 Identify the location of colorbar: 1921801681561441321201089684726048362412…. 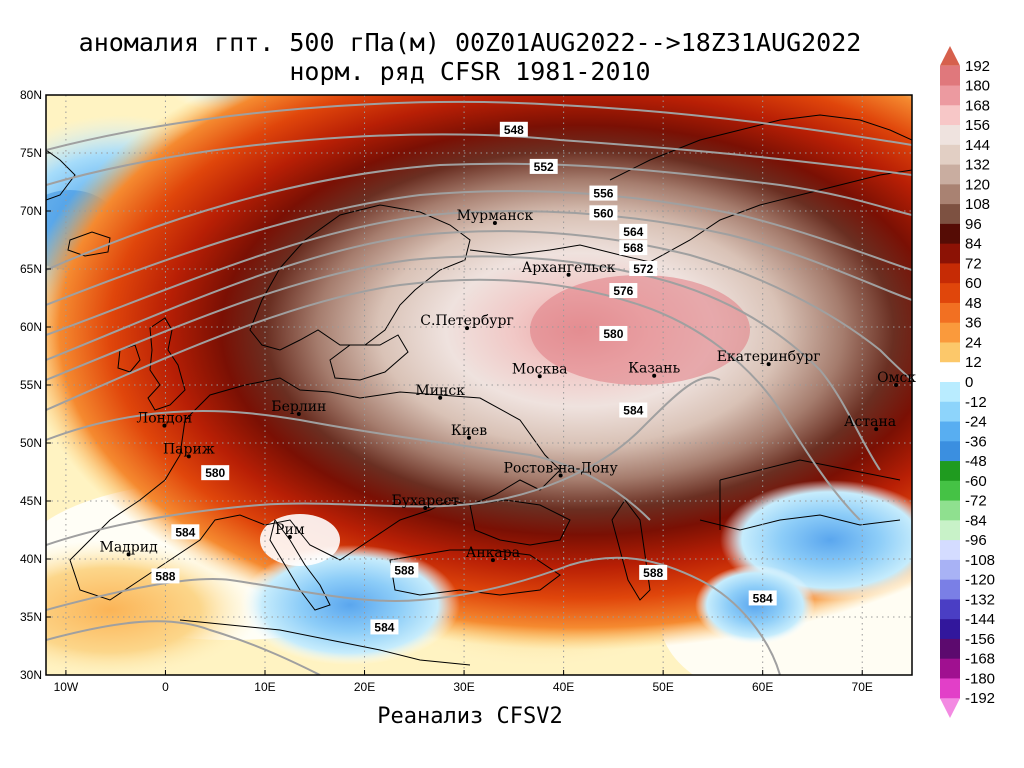
(967, 382).